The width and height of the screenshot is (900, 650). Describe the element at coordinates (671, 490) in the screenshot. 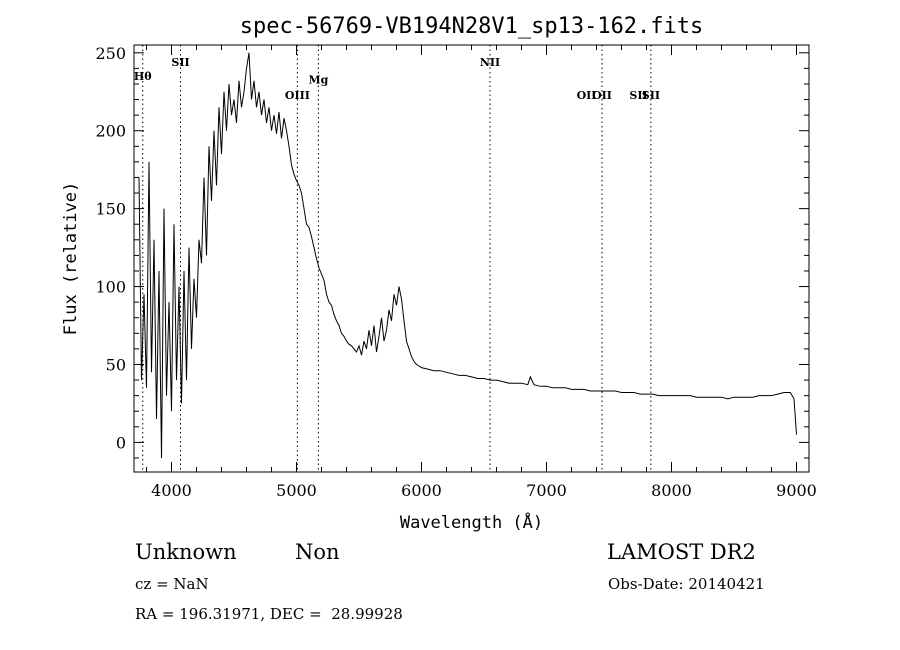

I see `x-tick-label: 8000` at that location.